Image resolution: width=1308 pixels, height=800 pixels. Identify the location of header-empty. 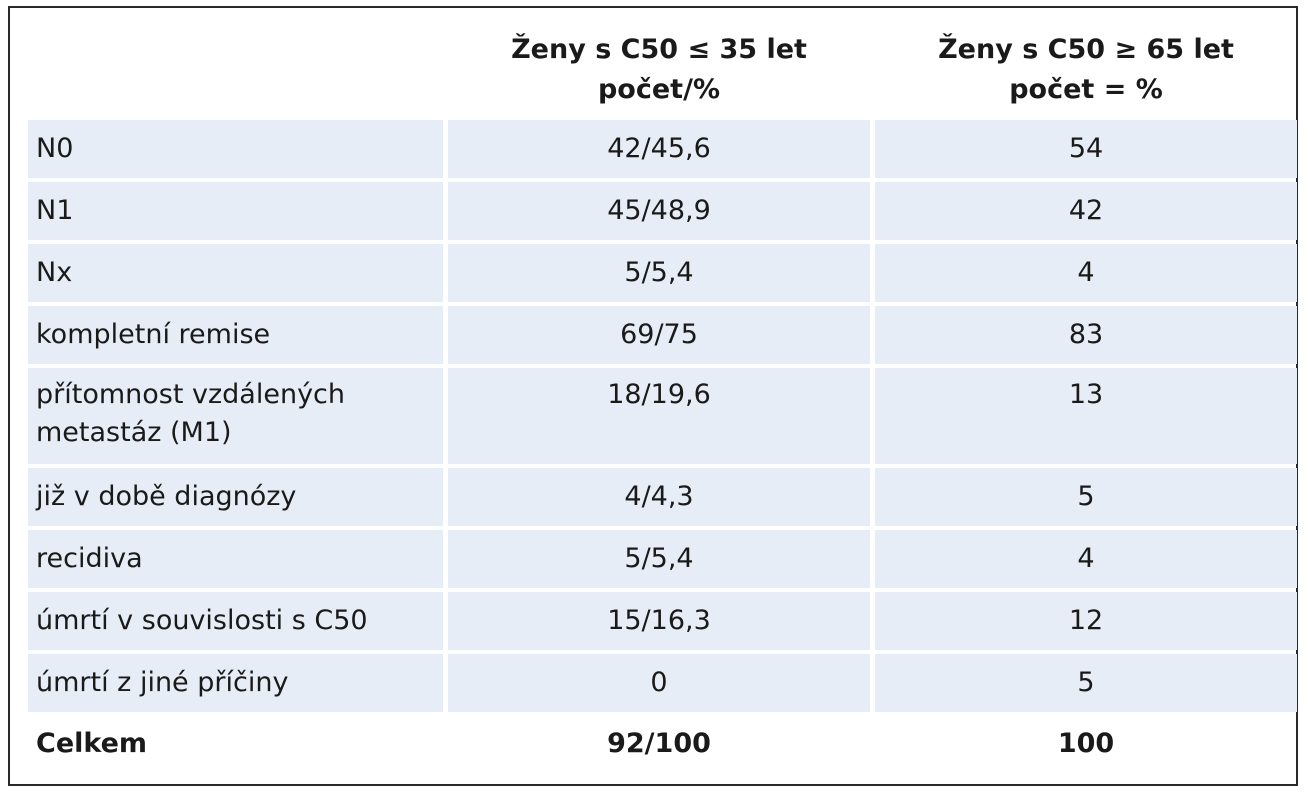
(235, 73).